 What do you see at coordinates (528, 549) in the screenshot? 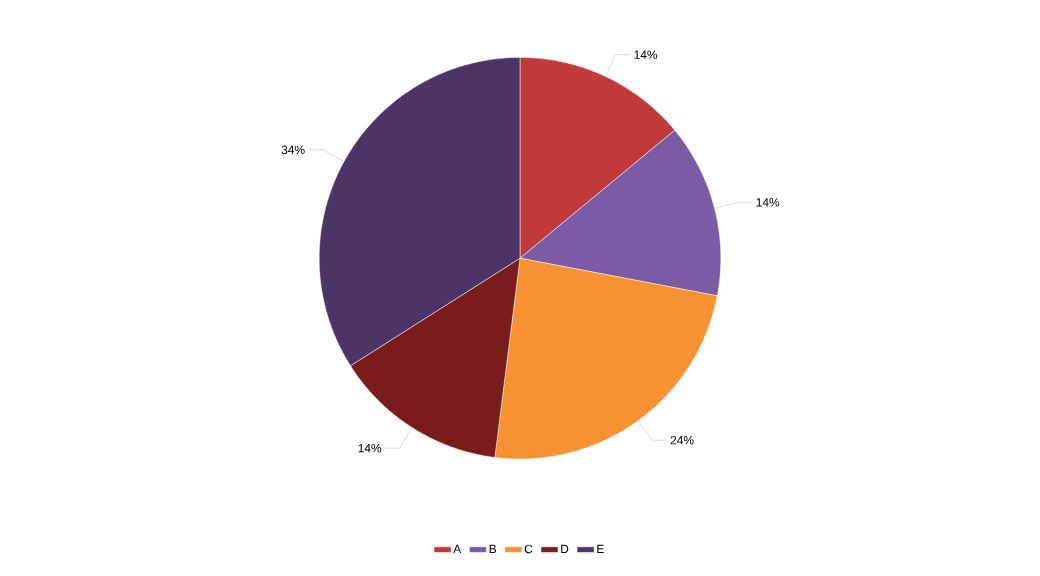
I see `legend-label: C` at bounding box center [528, 549].